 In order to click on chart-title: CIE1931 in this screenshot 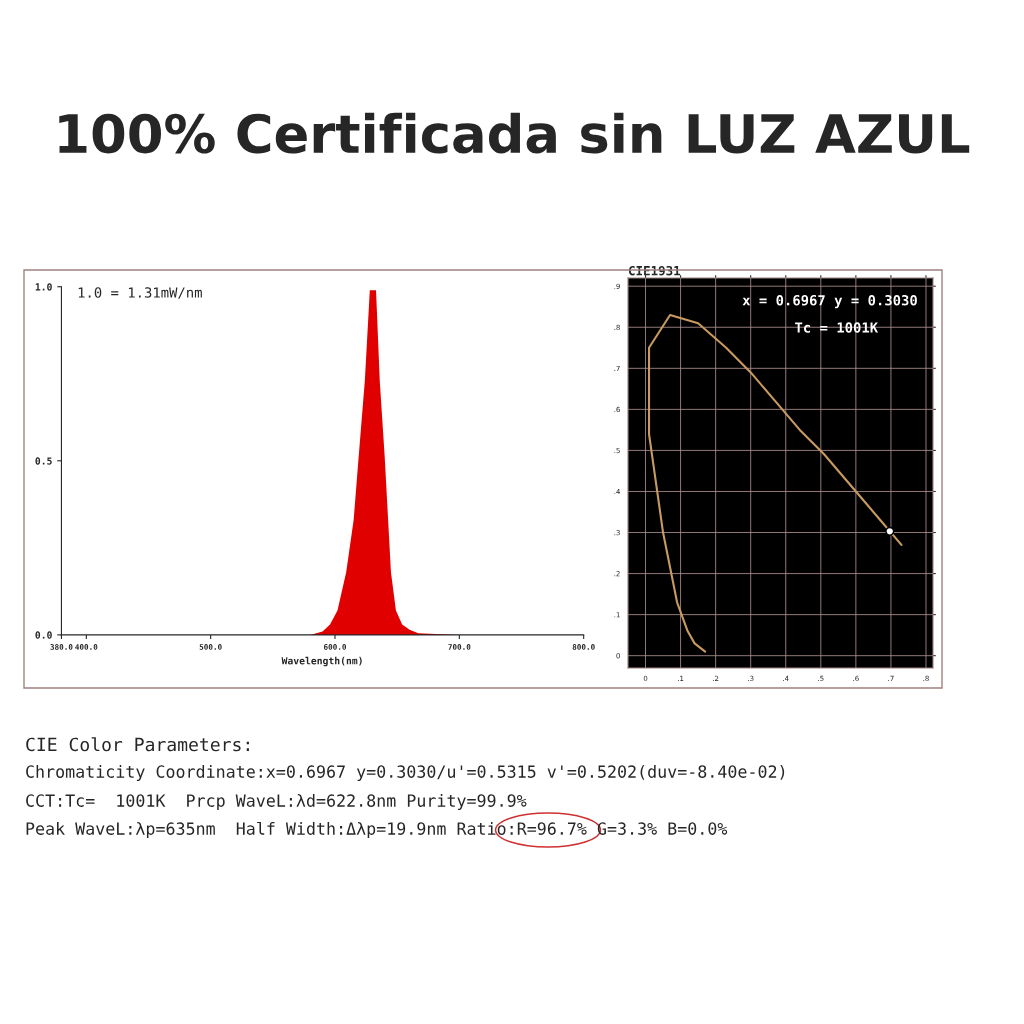, I will do `click(654, 270)`.